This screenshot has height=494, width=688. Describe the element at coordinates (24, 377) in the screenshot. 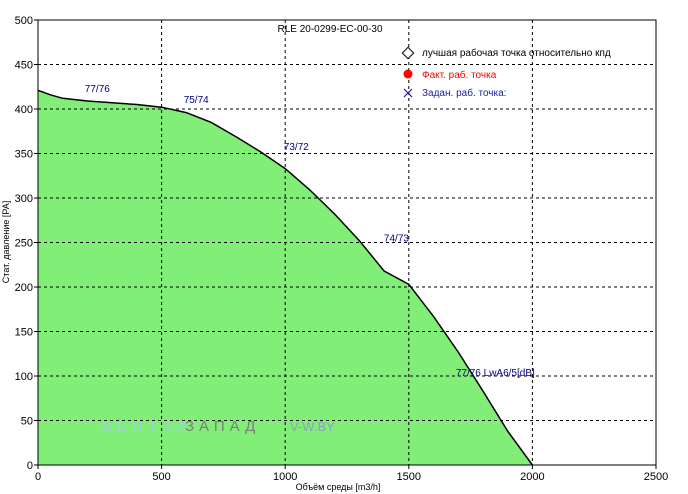

I see `y-tick-label-2: 100` at that location.